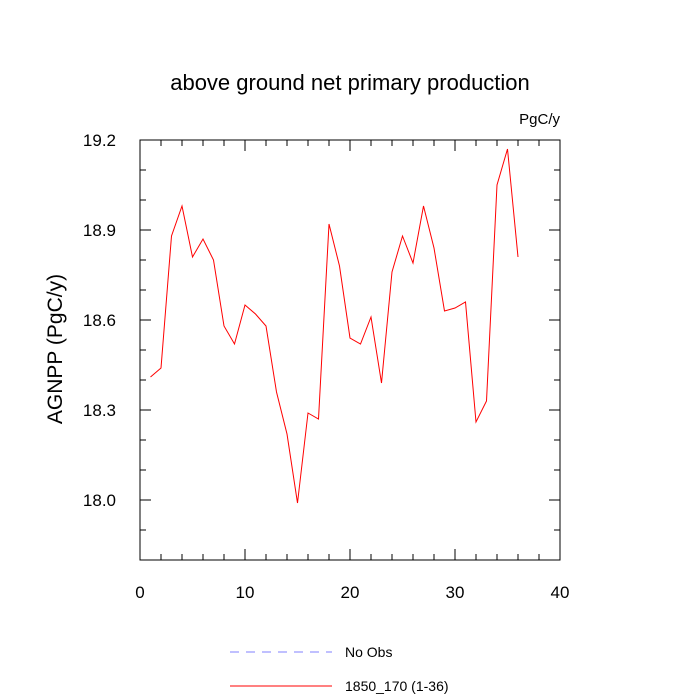 The height and width of the screenshot is (700, 700). I want to click on x-tick-label: 40, so click(560, 592).